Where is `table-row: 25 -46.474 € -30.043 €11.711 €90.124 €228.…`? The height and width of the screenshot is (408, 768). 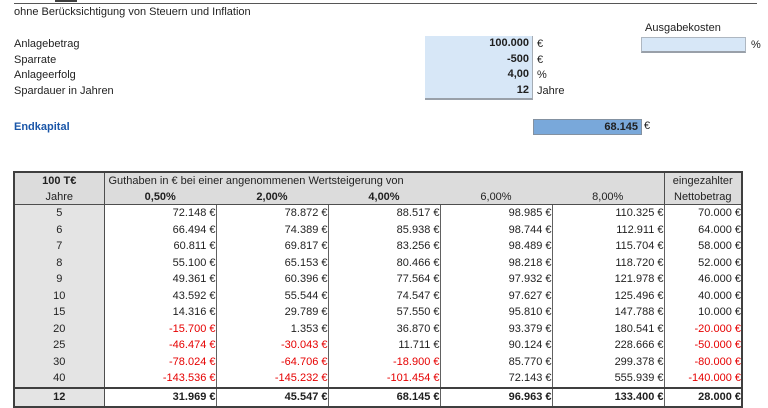
table-row: 25 -46.474 € -30.043 €11.711 €90.124 €228.… is located at coordinates (378, 345).